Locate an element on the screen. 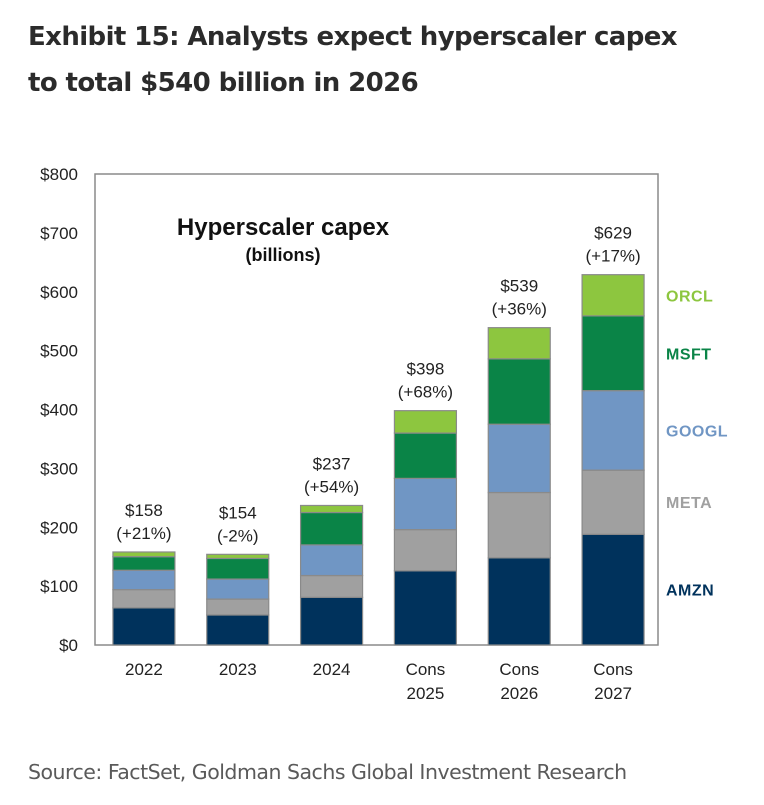 This screenshot has height=805, width=764. y-tick-label: $200 is located at coordinates (59, 527).